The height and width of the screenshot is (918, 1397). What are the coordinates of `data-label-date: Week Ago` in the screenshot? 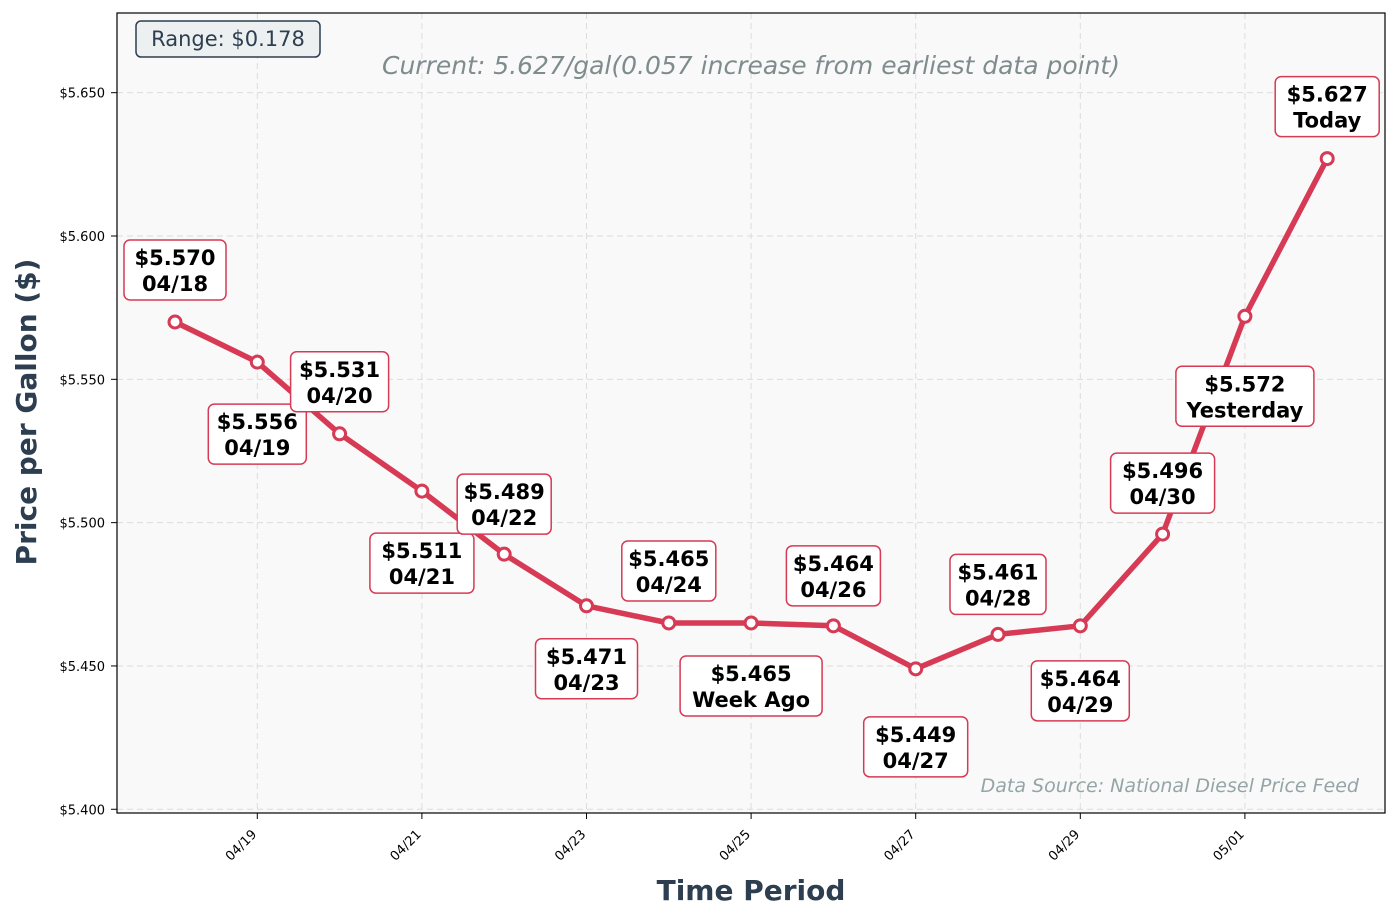 It's located at (751, 700).